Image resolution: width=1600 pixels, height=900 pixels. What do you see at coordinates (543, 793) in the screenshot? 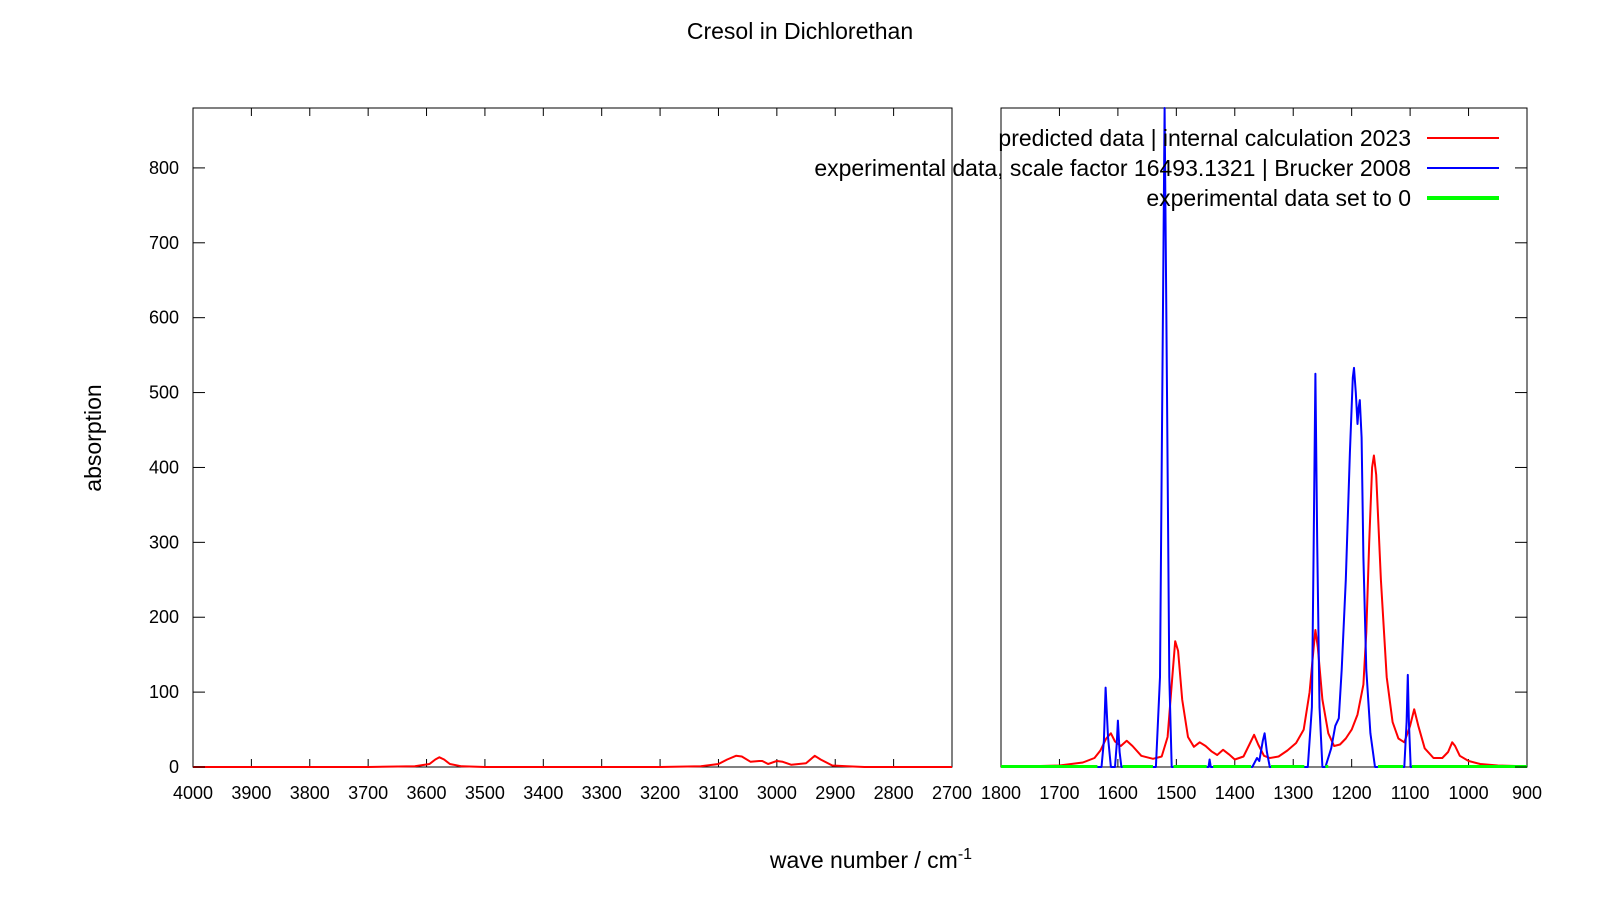
I see `x-tick-label: 3400` at bounding box center [543, 793].